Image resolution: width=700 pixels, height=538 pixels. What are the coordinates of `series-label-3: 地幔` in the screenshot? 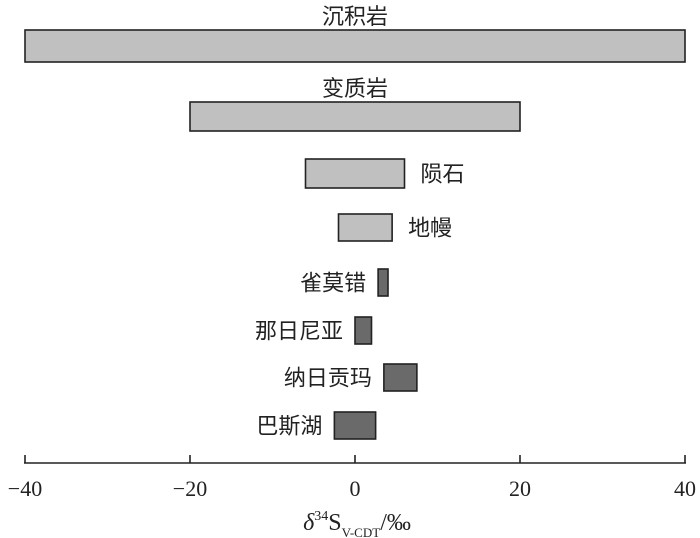 It's located at (430, 229).